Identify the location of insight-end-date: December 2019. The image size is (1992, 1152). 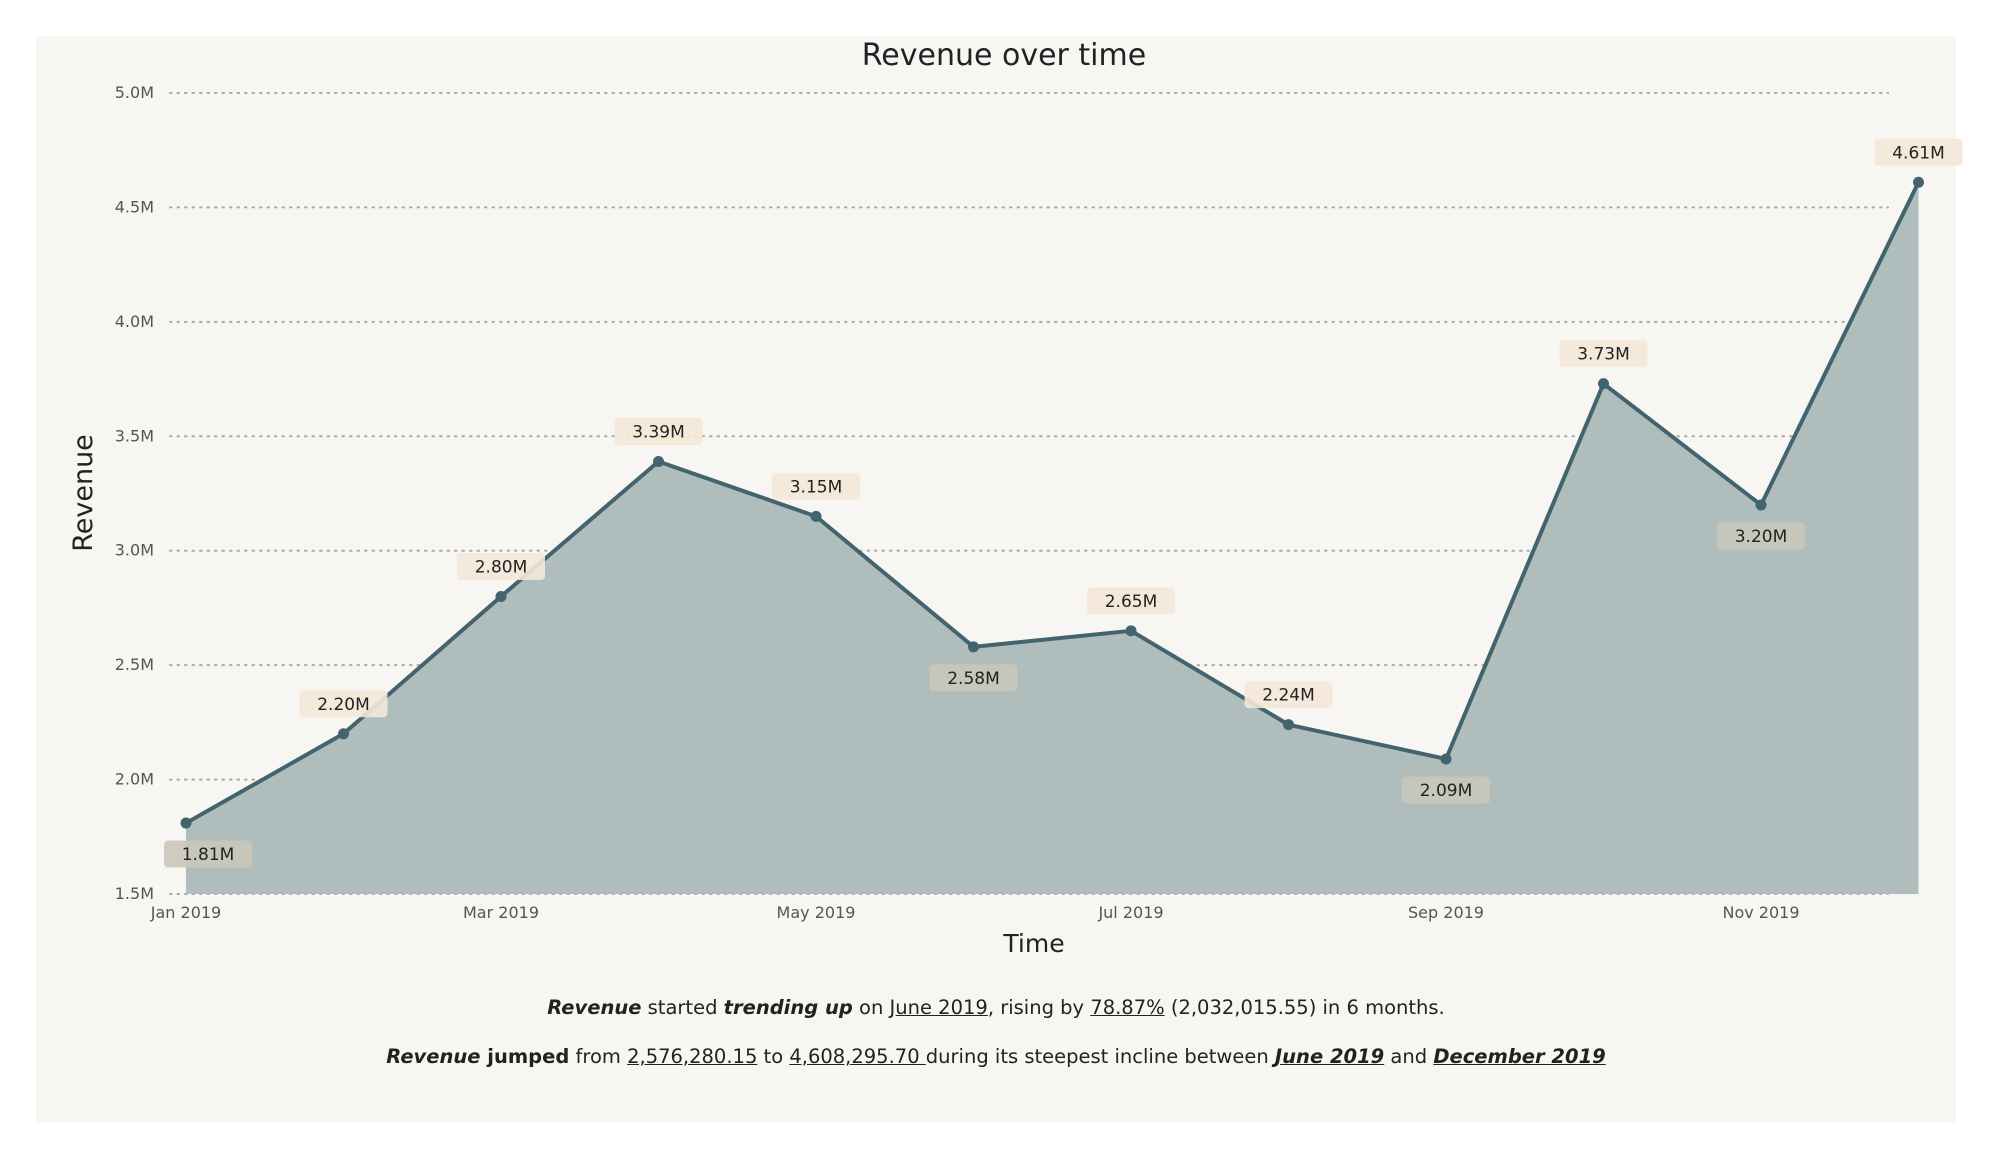
(1519, 1056).